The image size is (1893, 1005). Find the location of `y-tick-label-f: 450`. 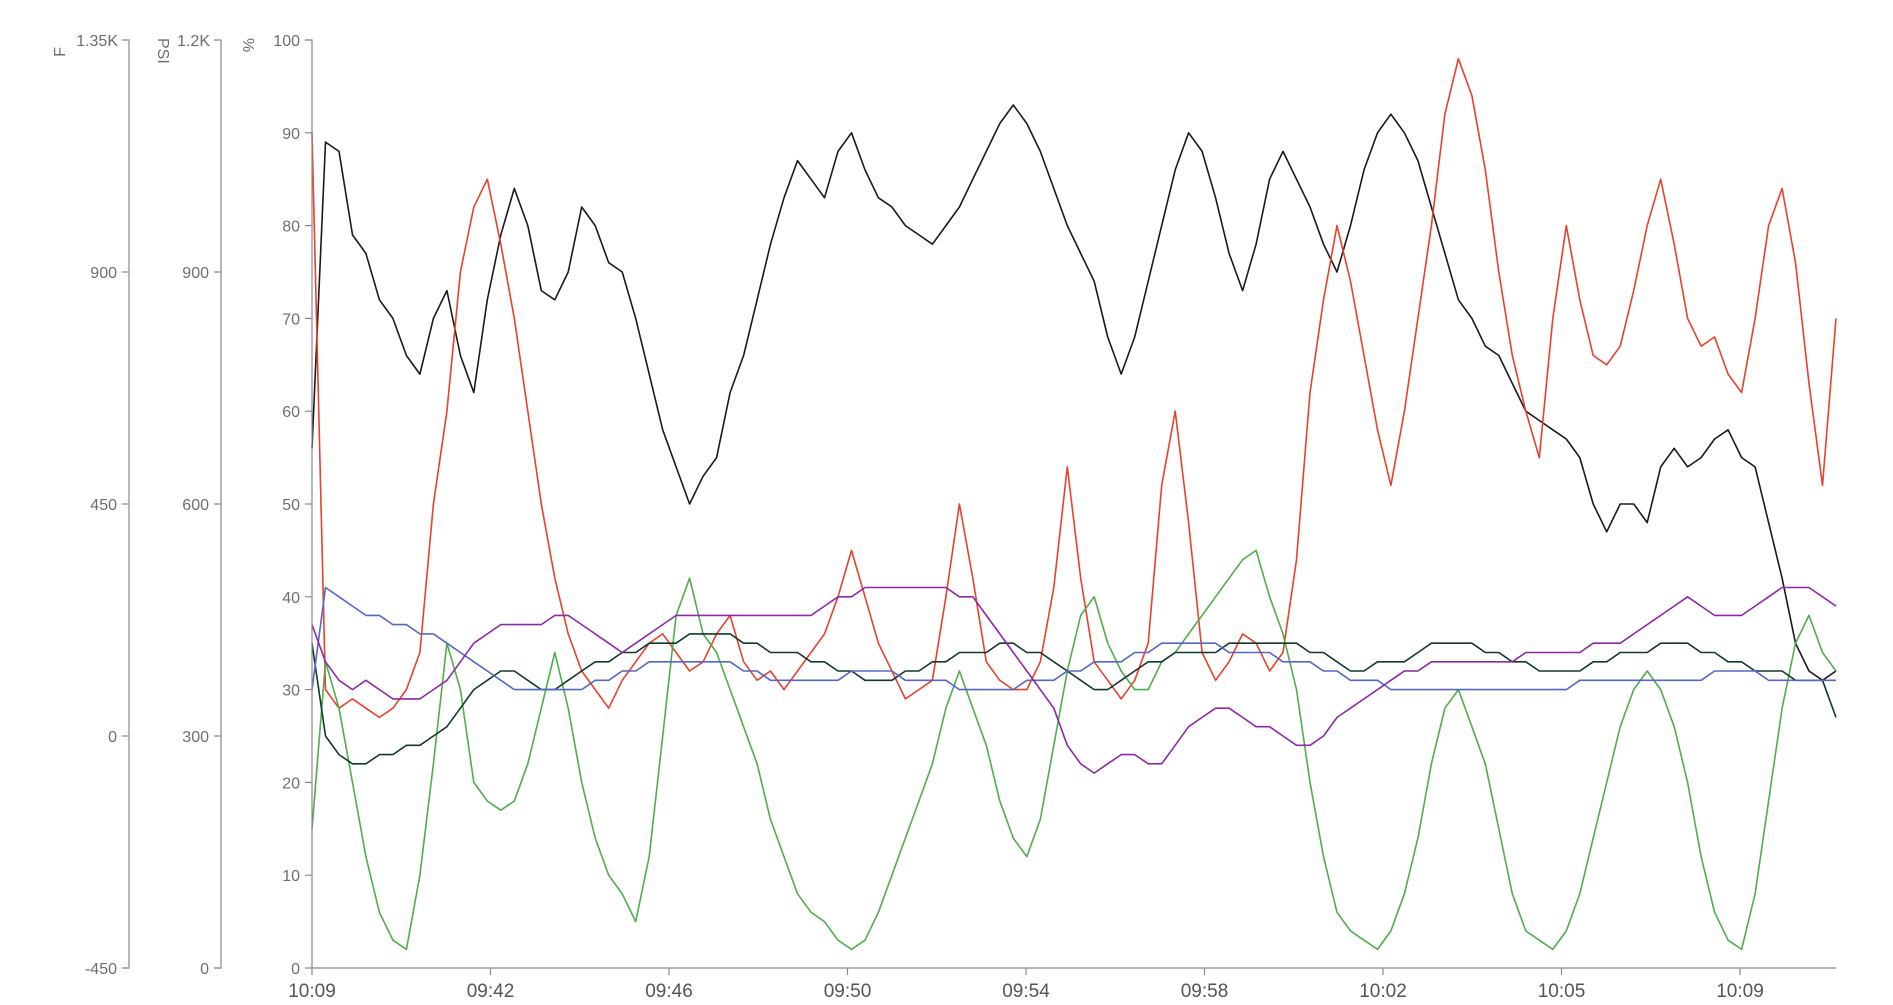

y-tick-label-f: 450 is located at coordinates (103, 505).